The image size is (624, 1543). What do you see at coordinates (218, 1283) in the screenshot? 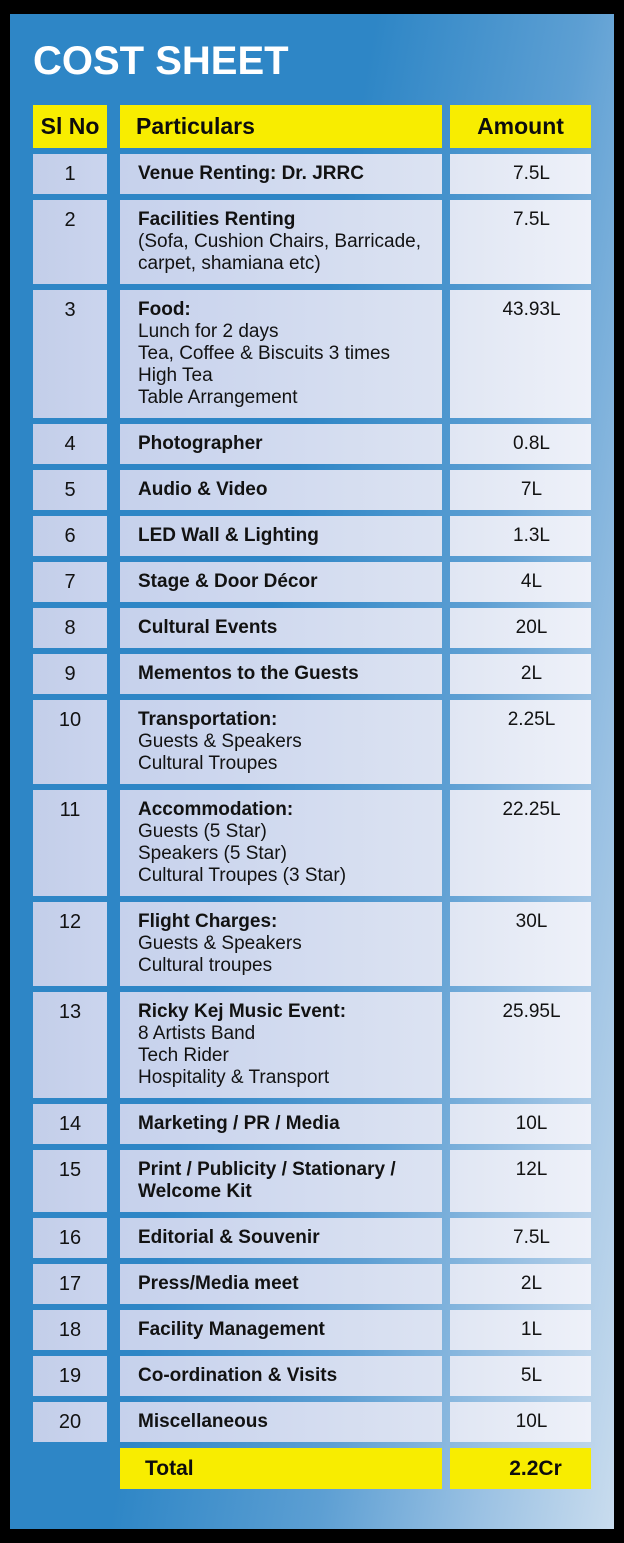
I see `row-title: Press/Media meet` at bounding box center [218, 1283].